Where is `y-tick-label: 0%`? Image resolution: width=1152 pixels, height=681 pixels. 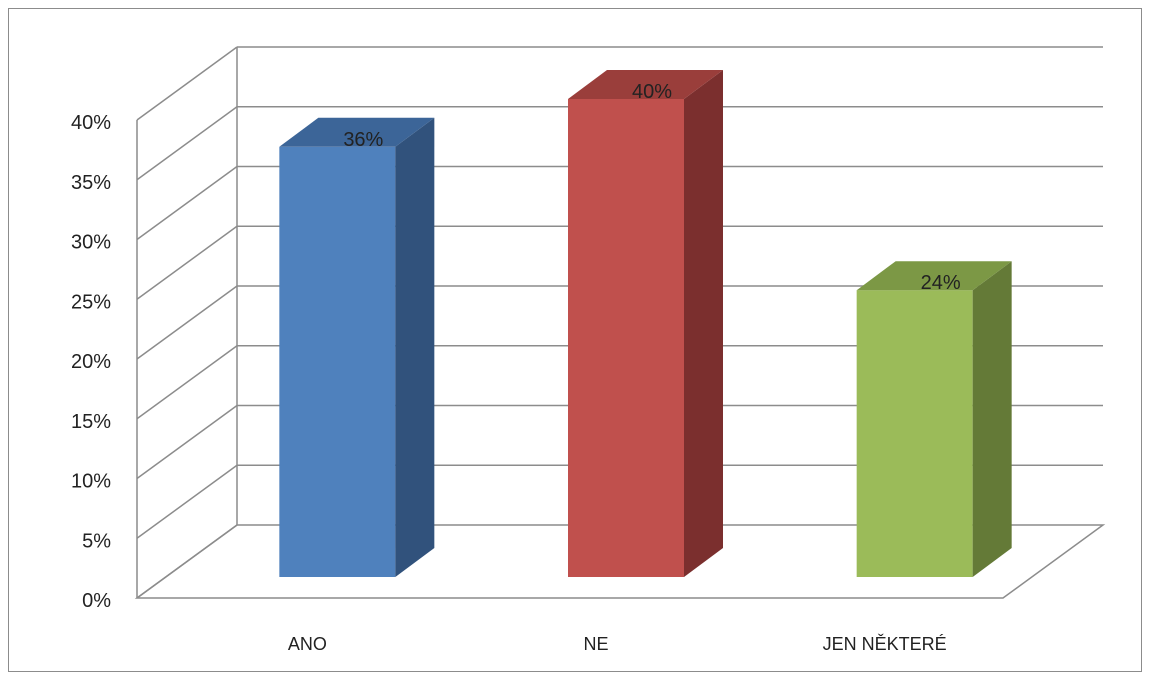 y-tick-label: 0% is located at coordinates (96, 601).